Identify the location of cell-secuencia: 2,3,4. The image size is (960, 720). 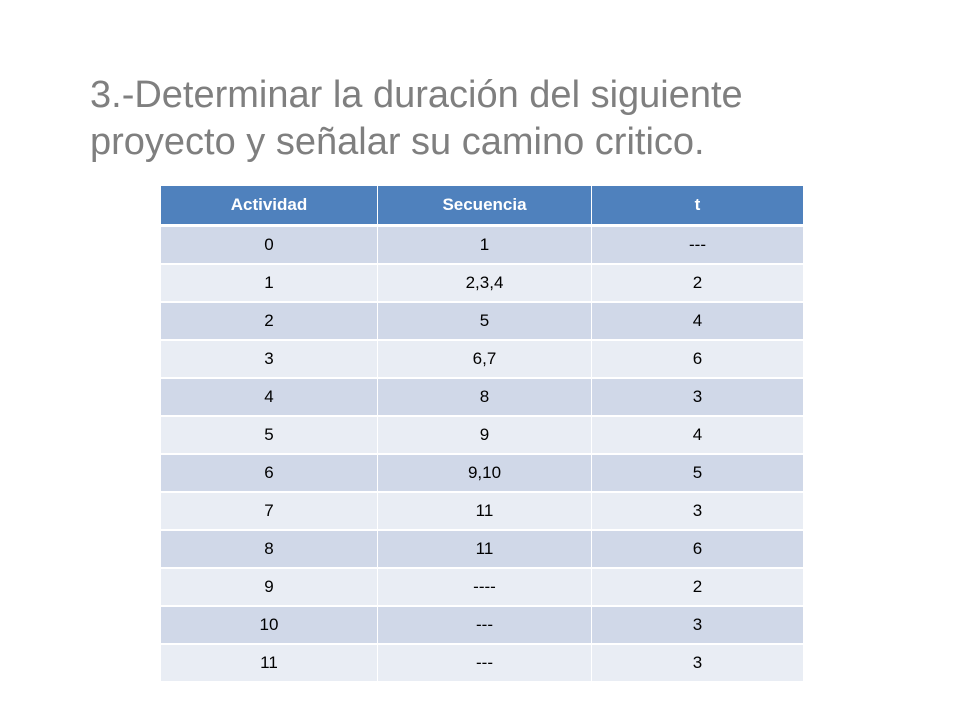
(484, 283).